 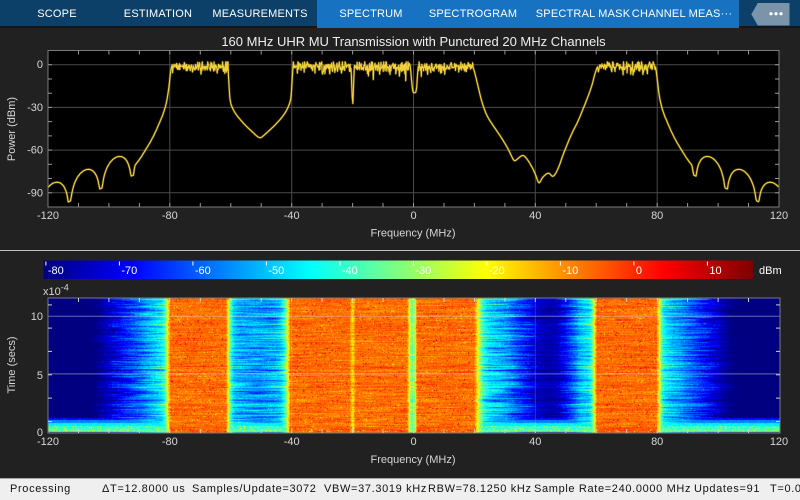 I want to click on svg-text: Power (dBm), so click(x=12, y=129).